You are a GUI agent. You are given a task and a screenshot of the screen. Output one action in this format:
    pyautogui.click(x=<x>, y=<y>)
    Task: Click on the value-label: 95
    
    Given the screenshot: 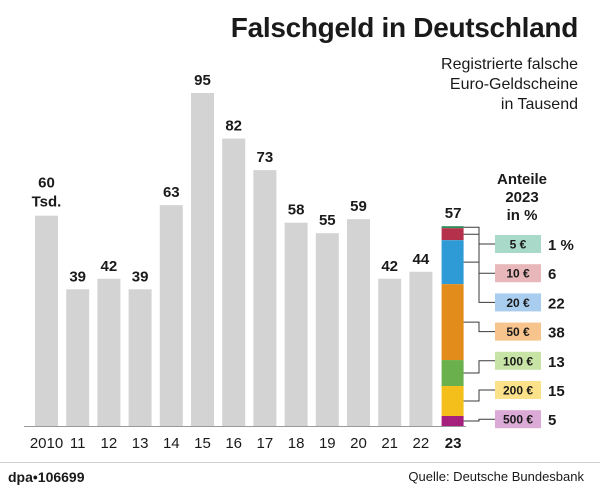 What is the action you would take?
    pyautogui.click(x=202, y=80)
    